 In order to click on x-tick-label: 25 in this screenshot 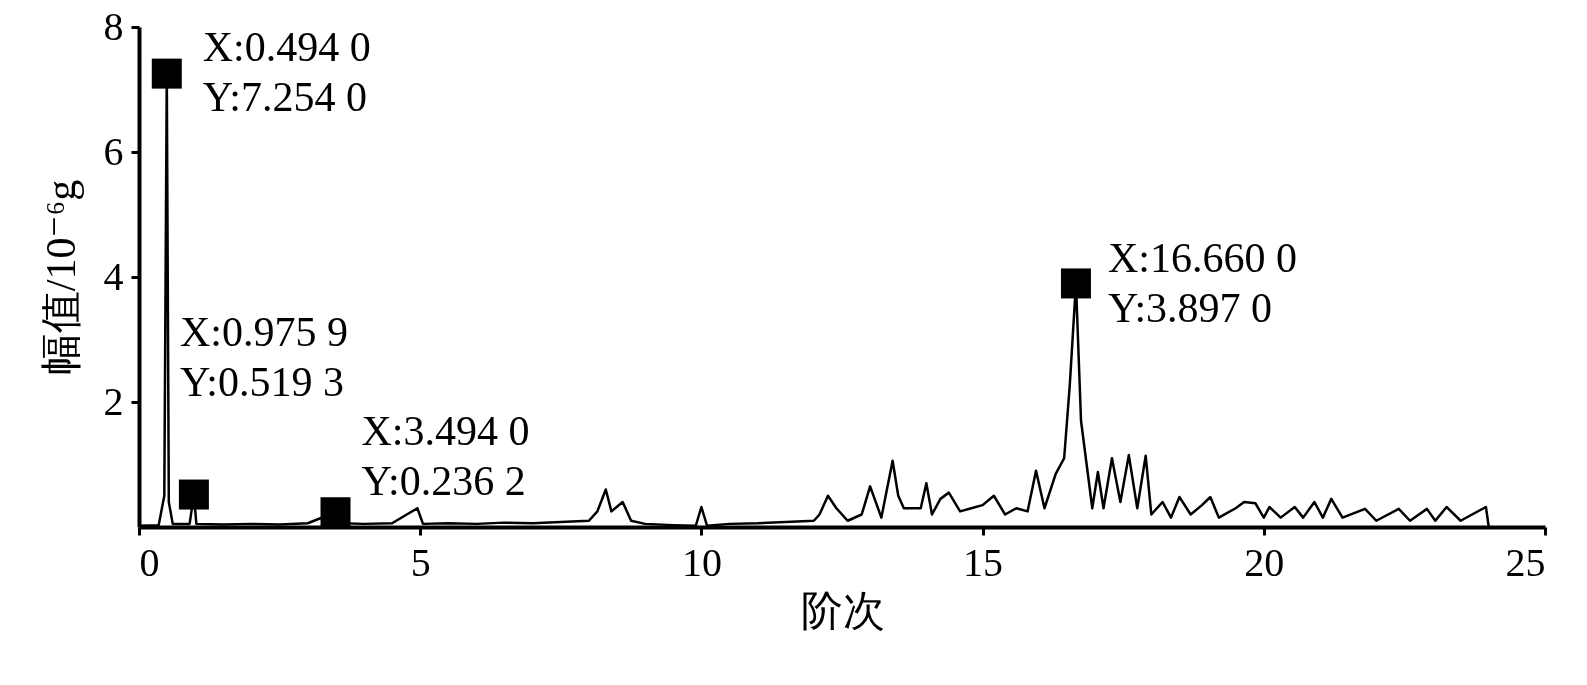, I will do `click(1525, 562)`.